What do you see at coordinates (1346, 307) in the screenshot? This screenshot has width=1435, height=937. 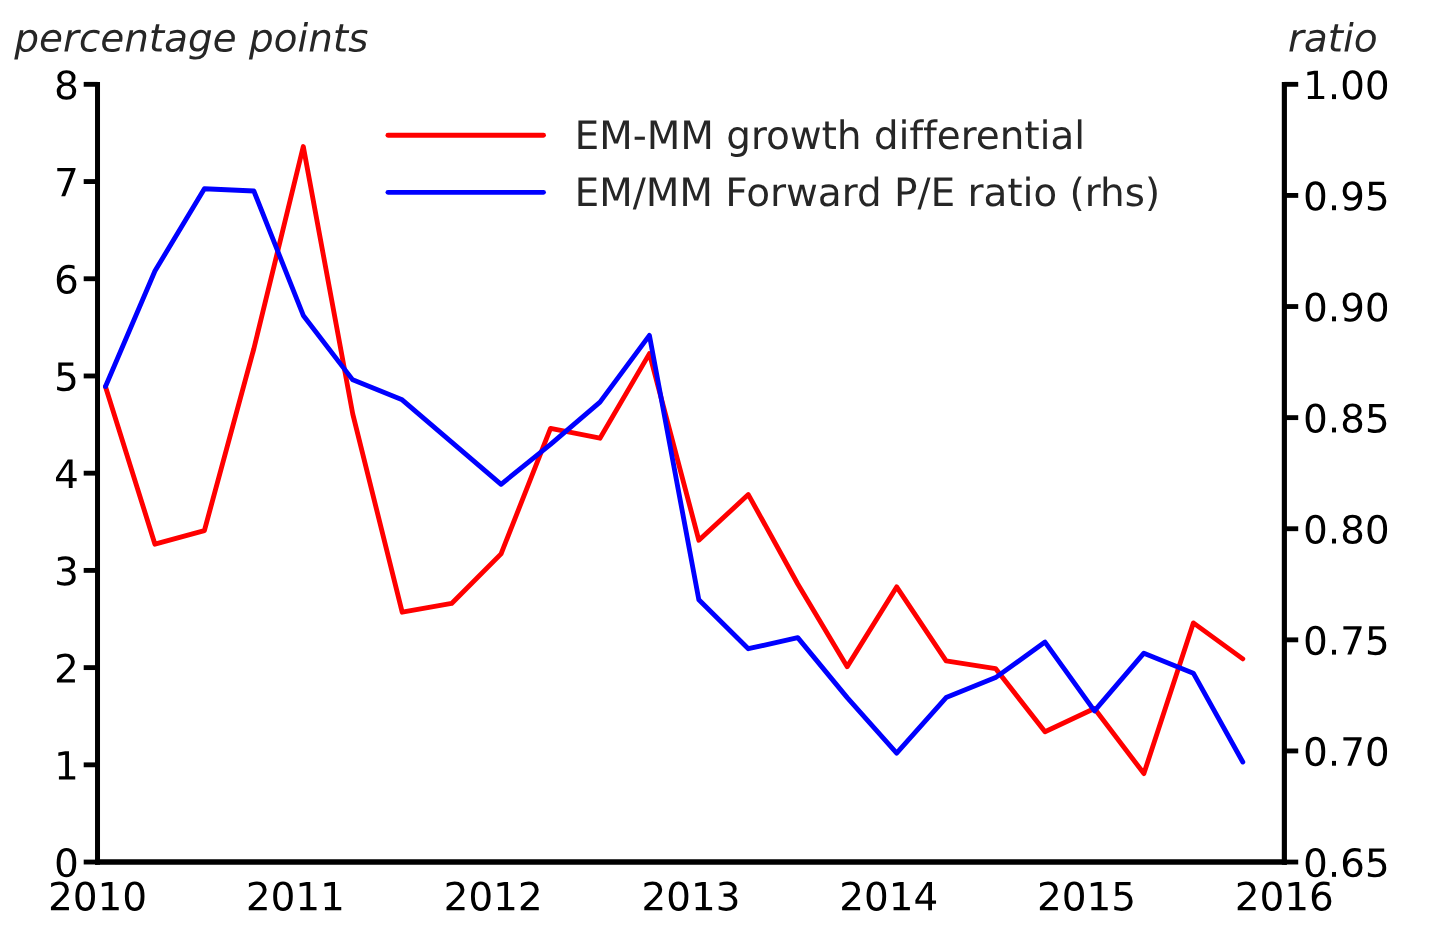 I see `y2-tick-label: 0.90` at bounding box center [1346, 307].